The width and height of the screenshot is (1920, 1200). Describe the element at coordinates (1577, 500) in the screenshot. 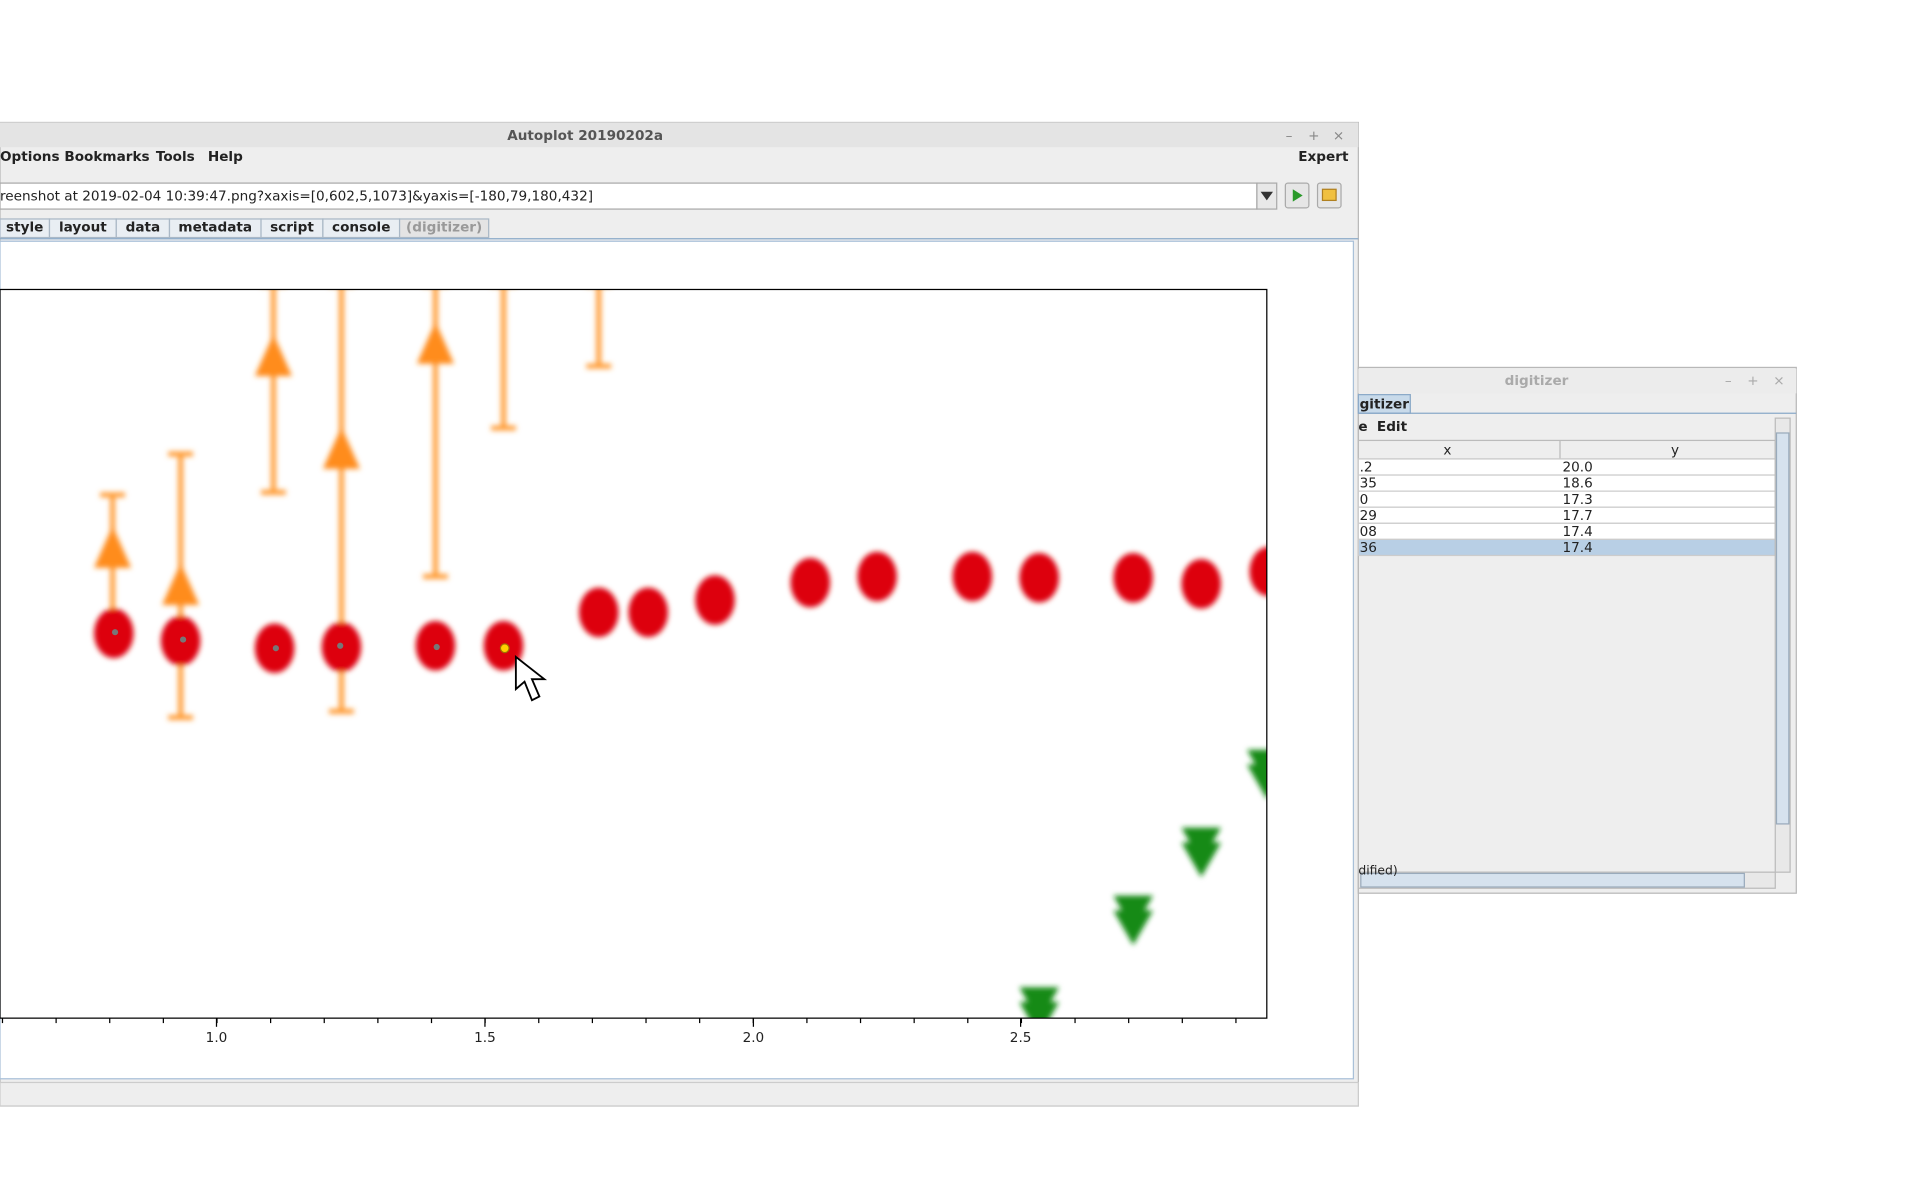

I see `cell: 17.3` at that location.